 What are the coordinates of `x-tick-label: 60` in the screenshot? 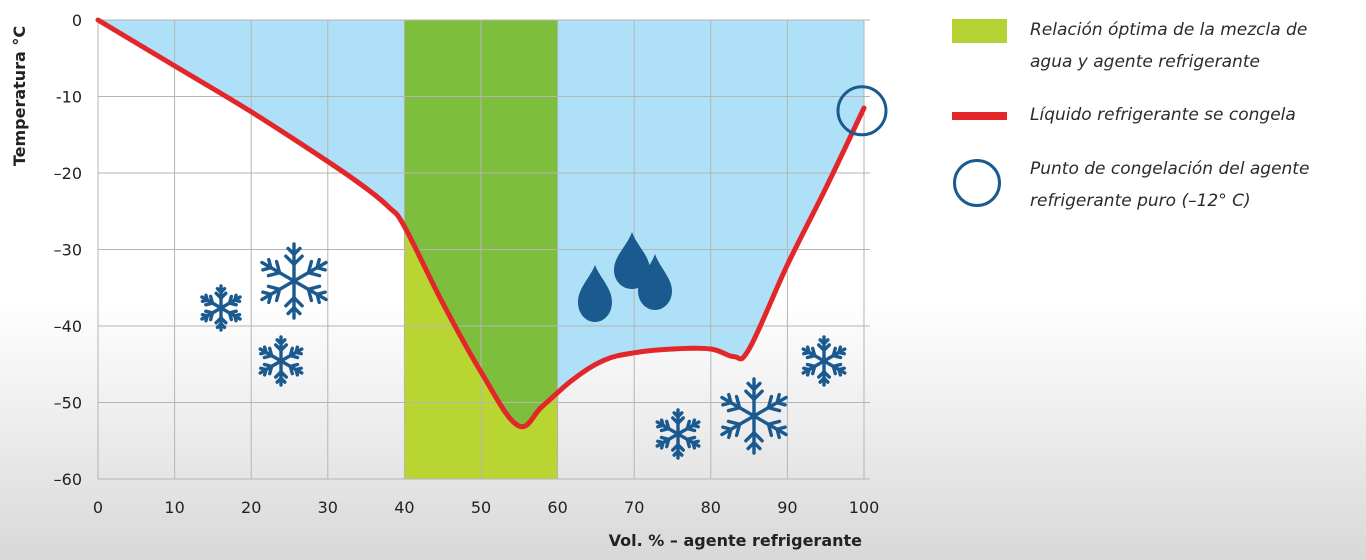 It's located at (557, 507).